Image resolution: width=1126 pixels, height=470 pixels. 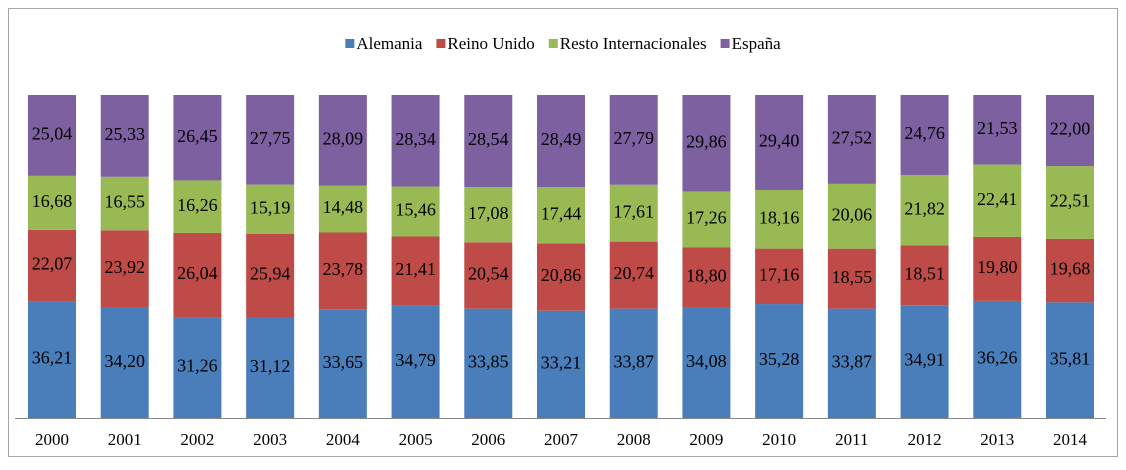 I want to click on data-label: 35,81, so click(x=1070, y=358).